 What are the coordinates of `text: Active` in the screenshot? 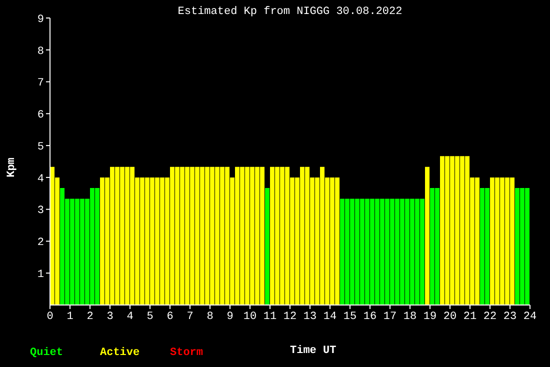 It's located at (120, 353).